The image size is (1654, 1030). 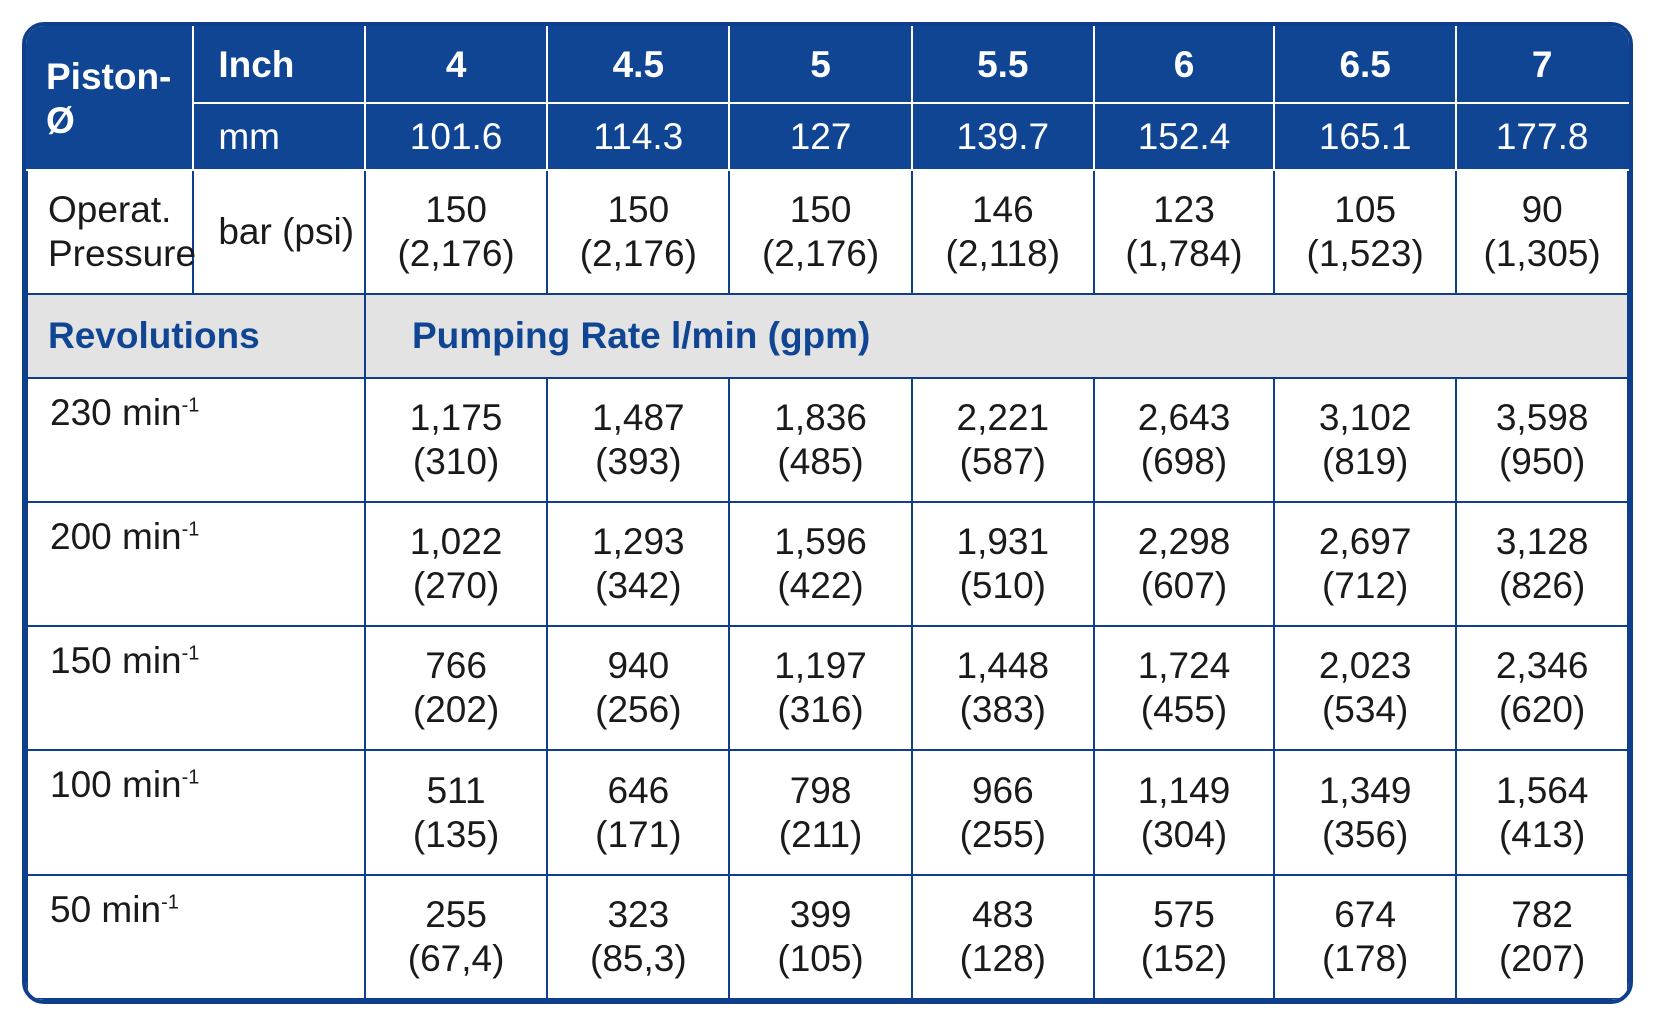 I want to click on rate-gpm: (393), so click(x=638, y=461).